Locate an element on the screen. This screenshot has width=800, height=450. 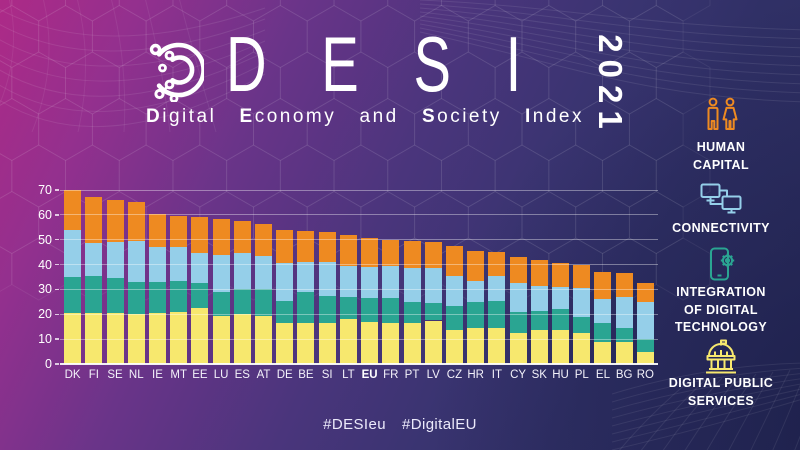
x-axis-label-HR: HR is located at coordinates (475, 375).